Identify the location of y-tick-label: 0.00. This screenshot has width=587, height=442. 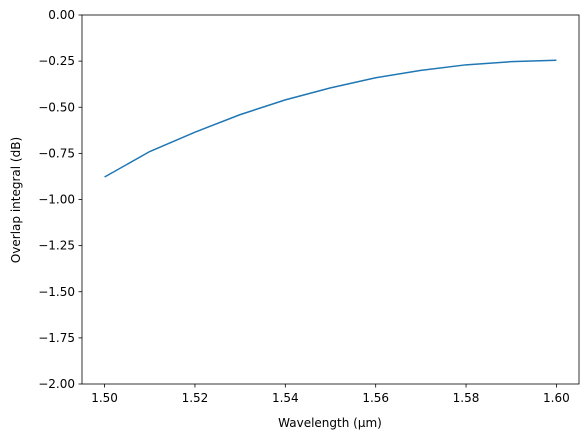
(61, 15).